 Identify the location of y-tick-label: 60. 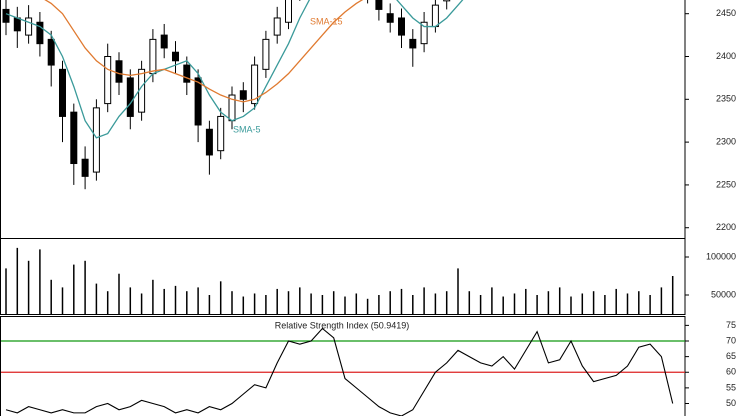
(731, 372).